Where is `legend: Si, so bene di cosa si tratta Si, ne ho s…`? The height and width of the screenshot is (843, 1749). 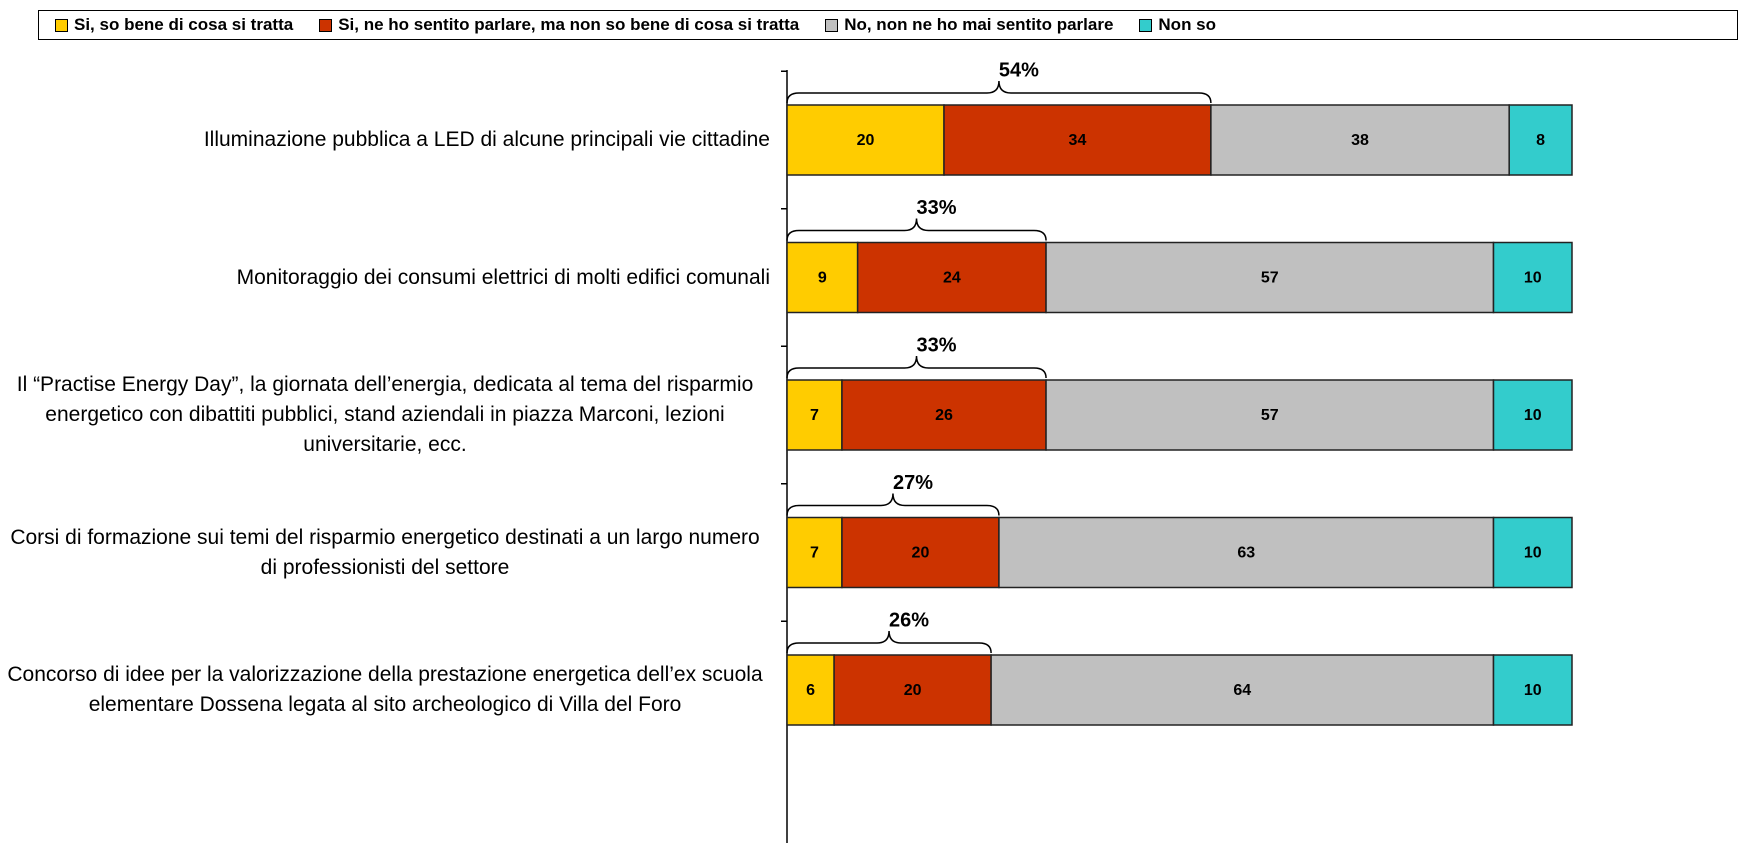 legend: Si, so bene di cosa si tratta Si, ne ho s… is located at coordinates (888, 25).